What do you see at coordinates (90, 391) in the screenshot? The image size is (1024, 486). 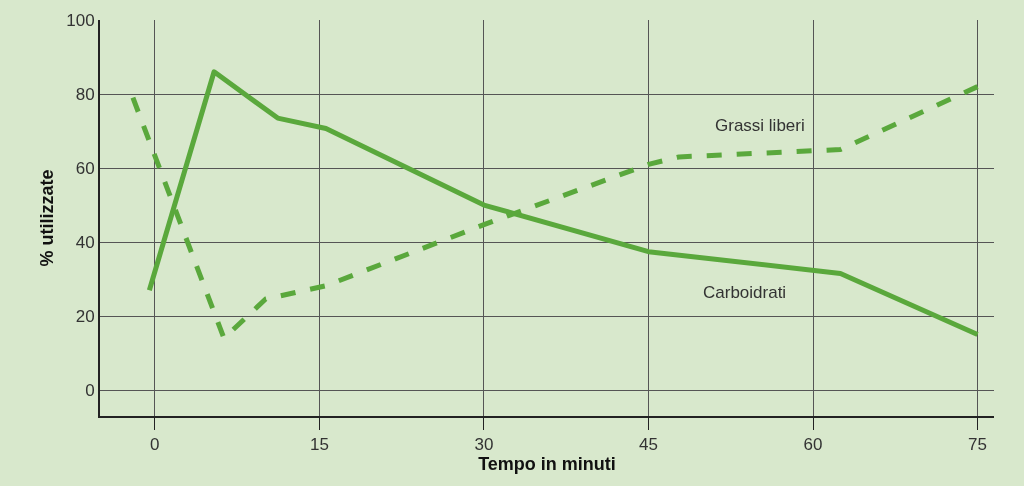 I see `y-tick-label: 0` at bounding box center [90, 391].